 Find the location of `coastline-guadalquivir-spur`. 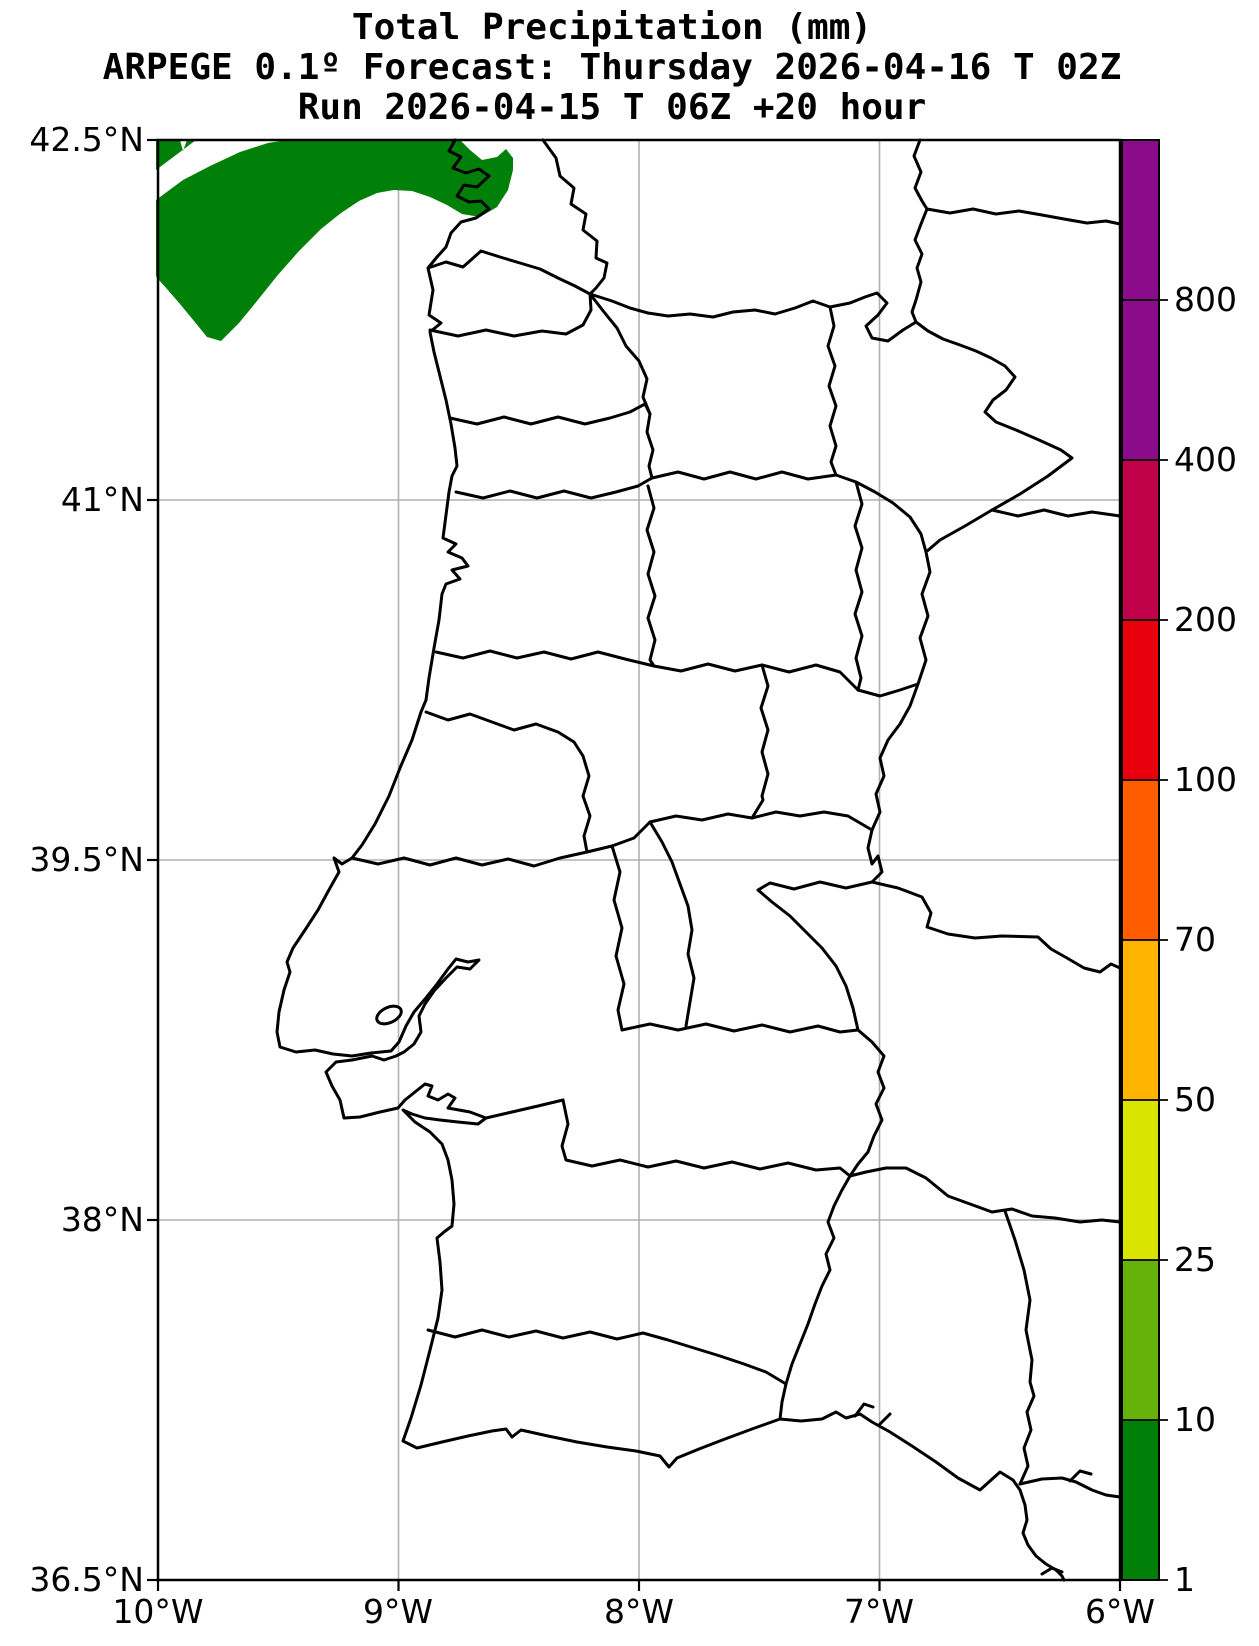

coastline-guadalquivir-spur is located at coordinates (1052, 1571).